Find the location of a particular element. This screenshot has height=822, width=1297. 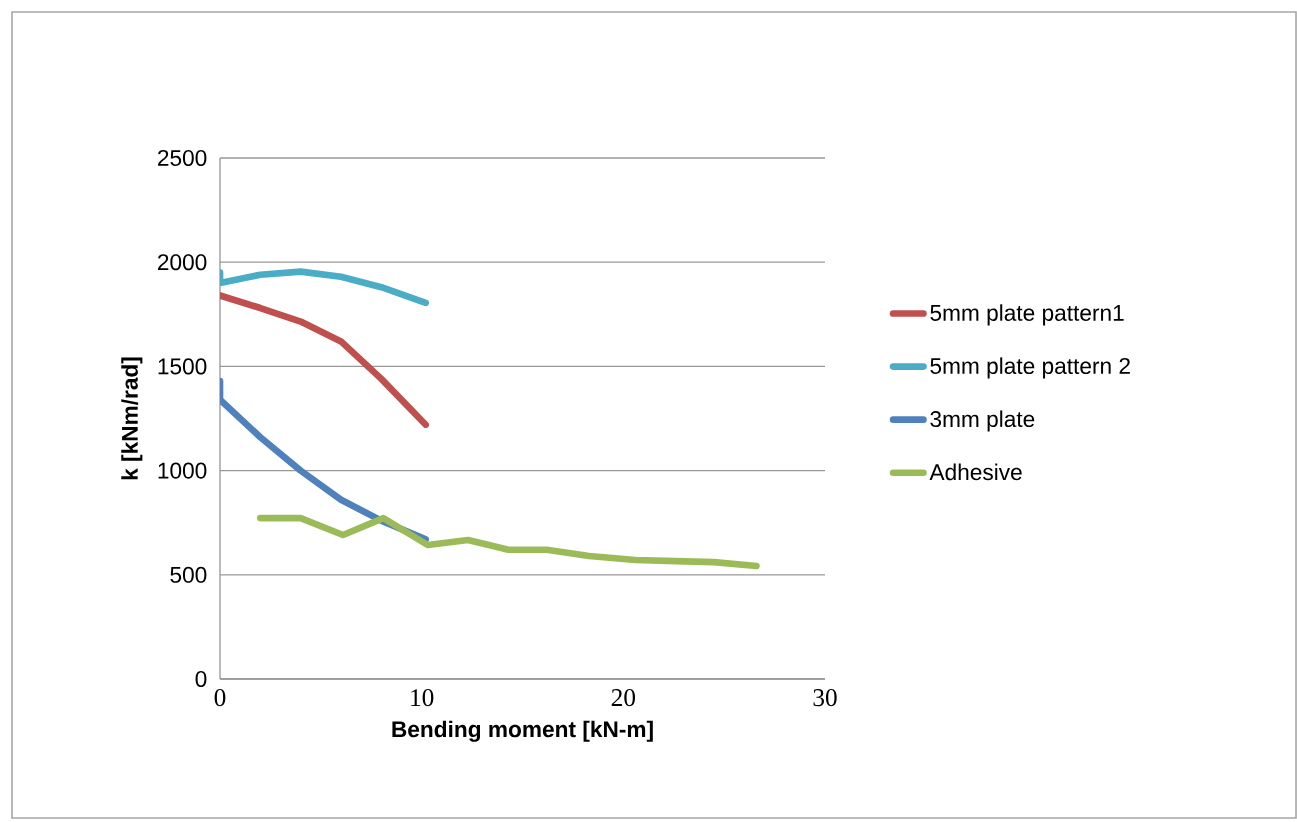

legend-label: Adhesive is located at coordinates (975, 472).